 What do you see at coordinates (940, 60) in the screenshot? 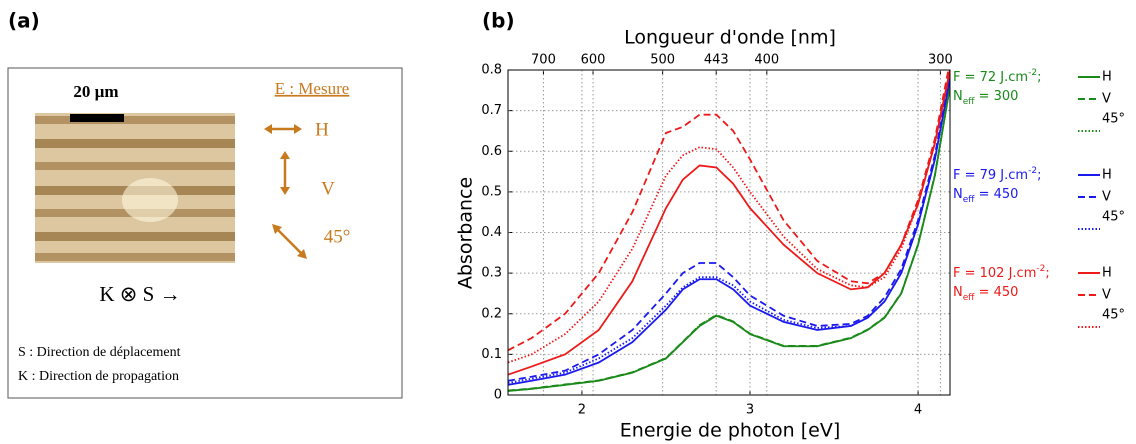
I see `x2-tick-label: 300` at bounding box center [940, 60].